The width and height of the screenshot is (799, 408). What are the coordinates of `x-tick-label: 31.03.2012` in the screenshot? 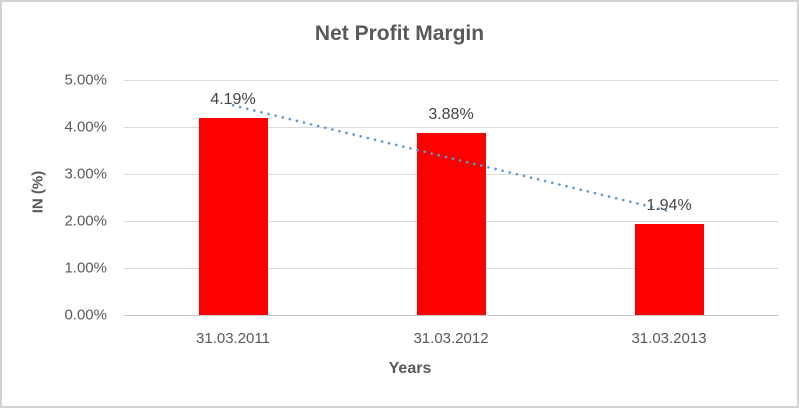 It's located at (451, 338).